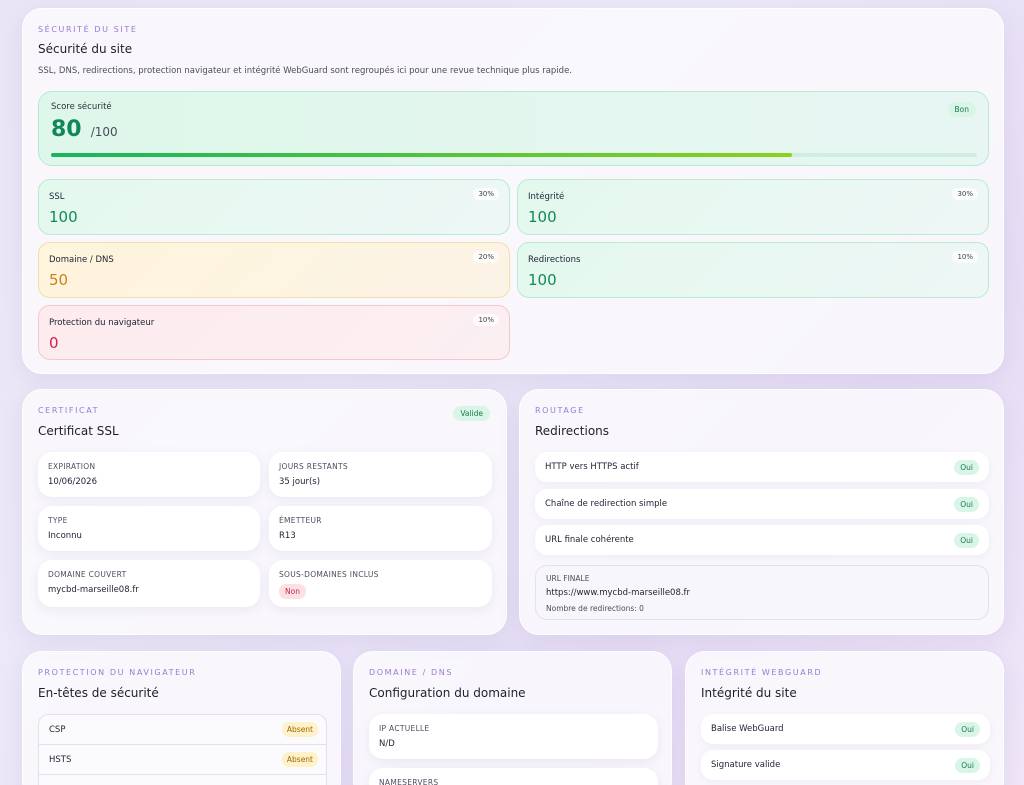 This screenshot has width=1024, height=785. I want to click on field-key: DOMAINE COUVERT, so click(87, 574).